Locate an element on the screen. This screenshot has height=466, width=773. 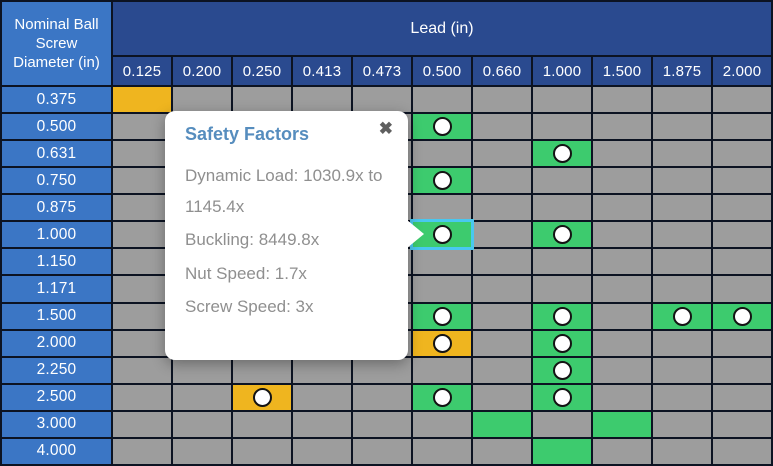
grid-cell-d3.000-l0.125 is located at coordinates (142, 424).